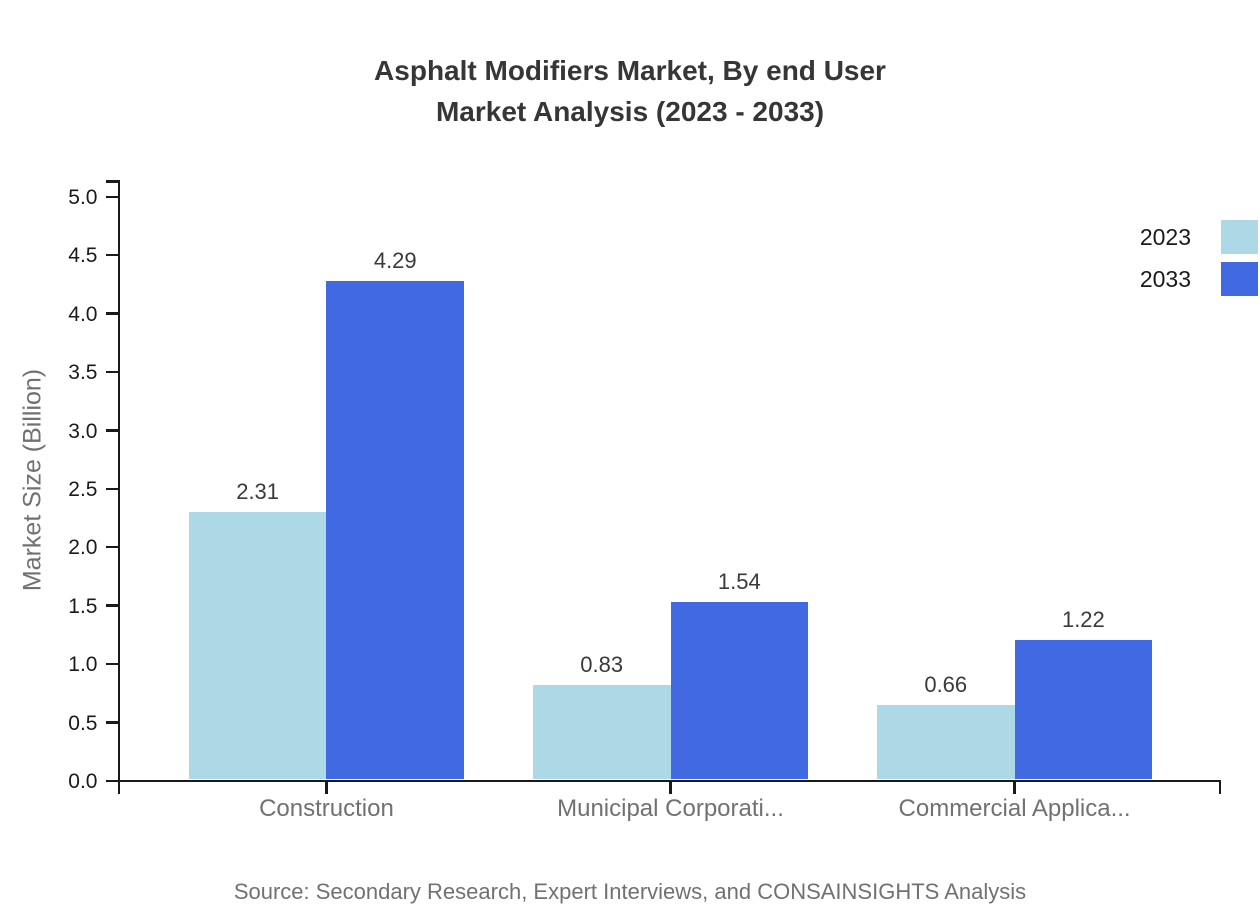 The width and height of the screenshot is (1260, 920). I want to click on legend-item-2023: 2023, so click(1199, 237).